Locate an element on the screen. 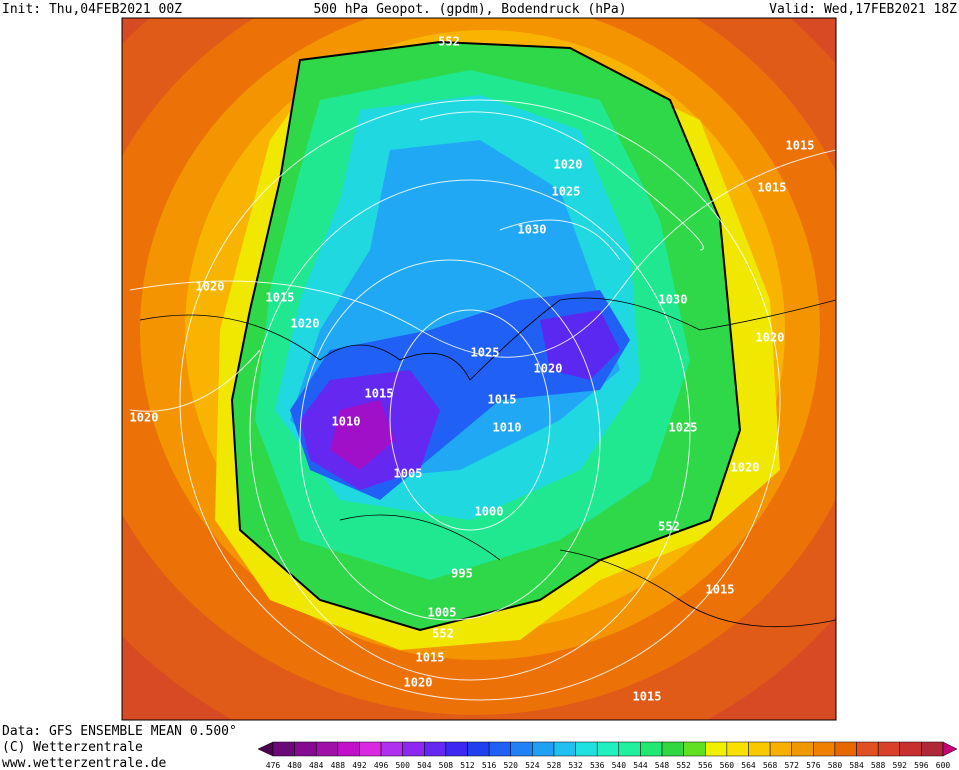 This screenshot has width=959, height=770. colorbar-label: 512 is located at coordinates (467, 765).